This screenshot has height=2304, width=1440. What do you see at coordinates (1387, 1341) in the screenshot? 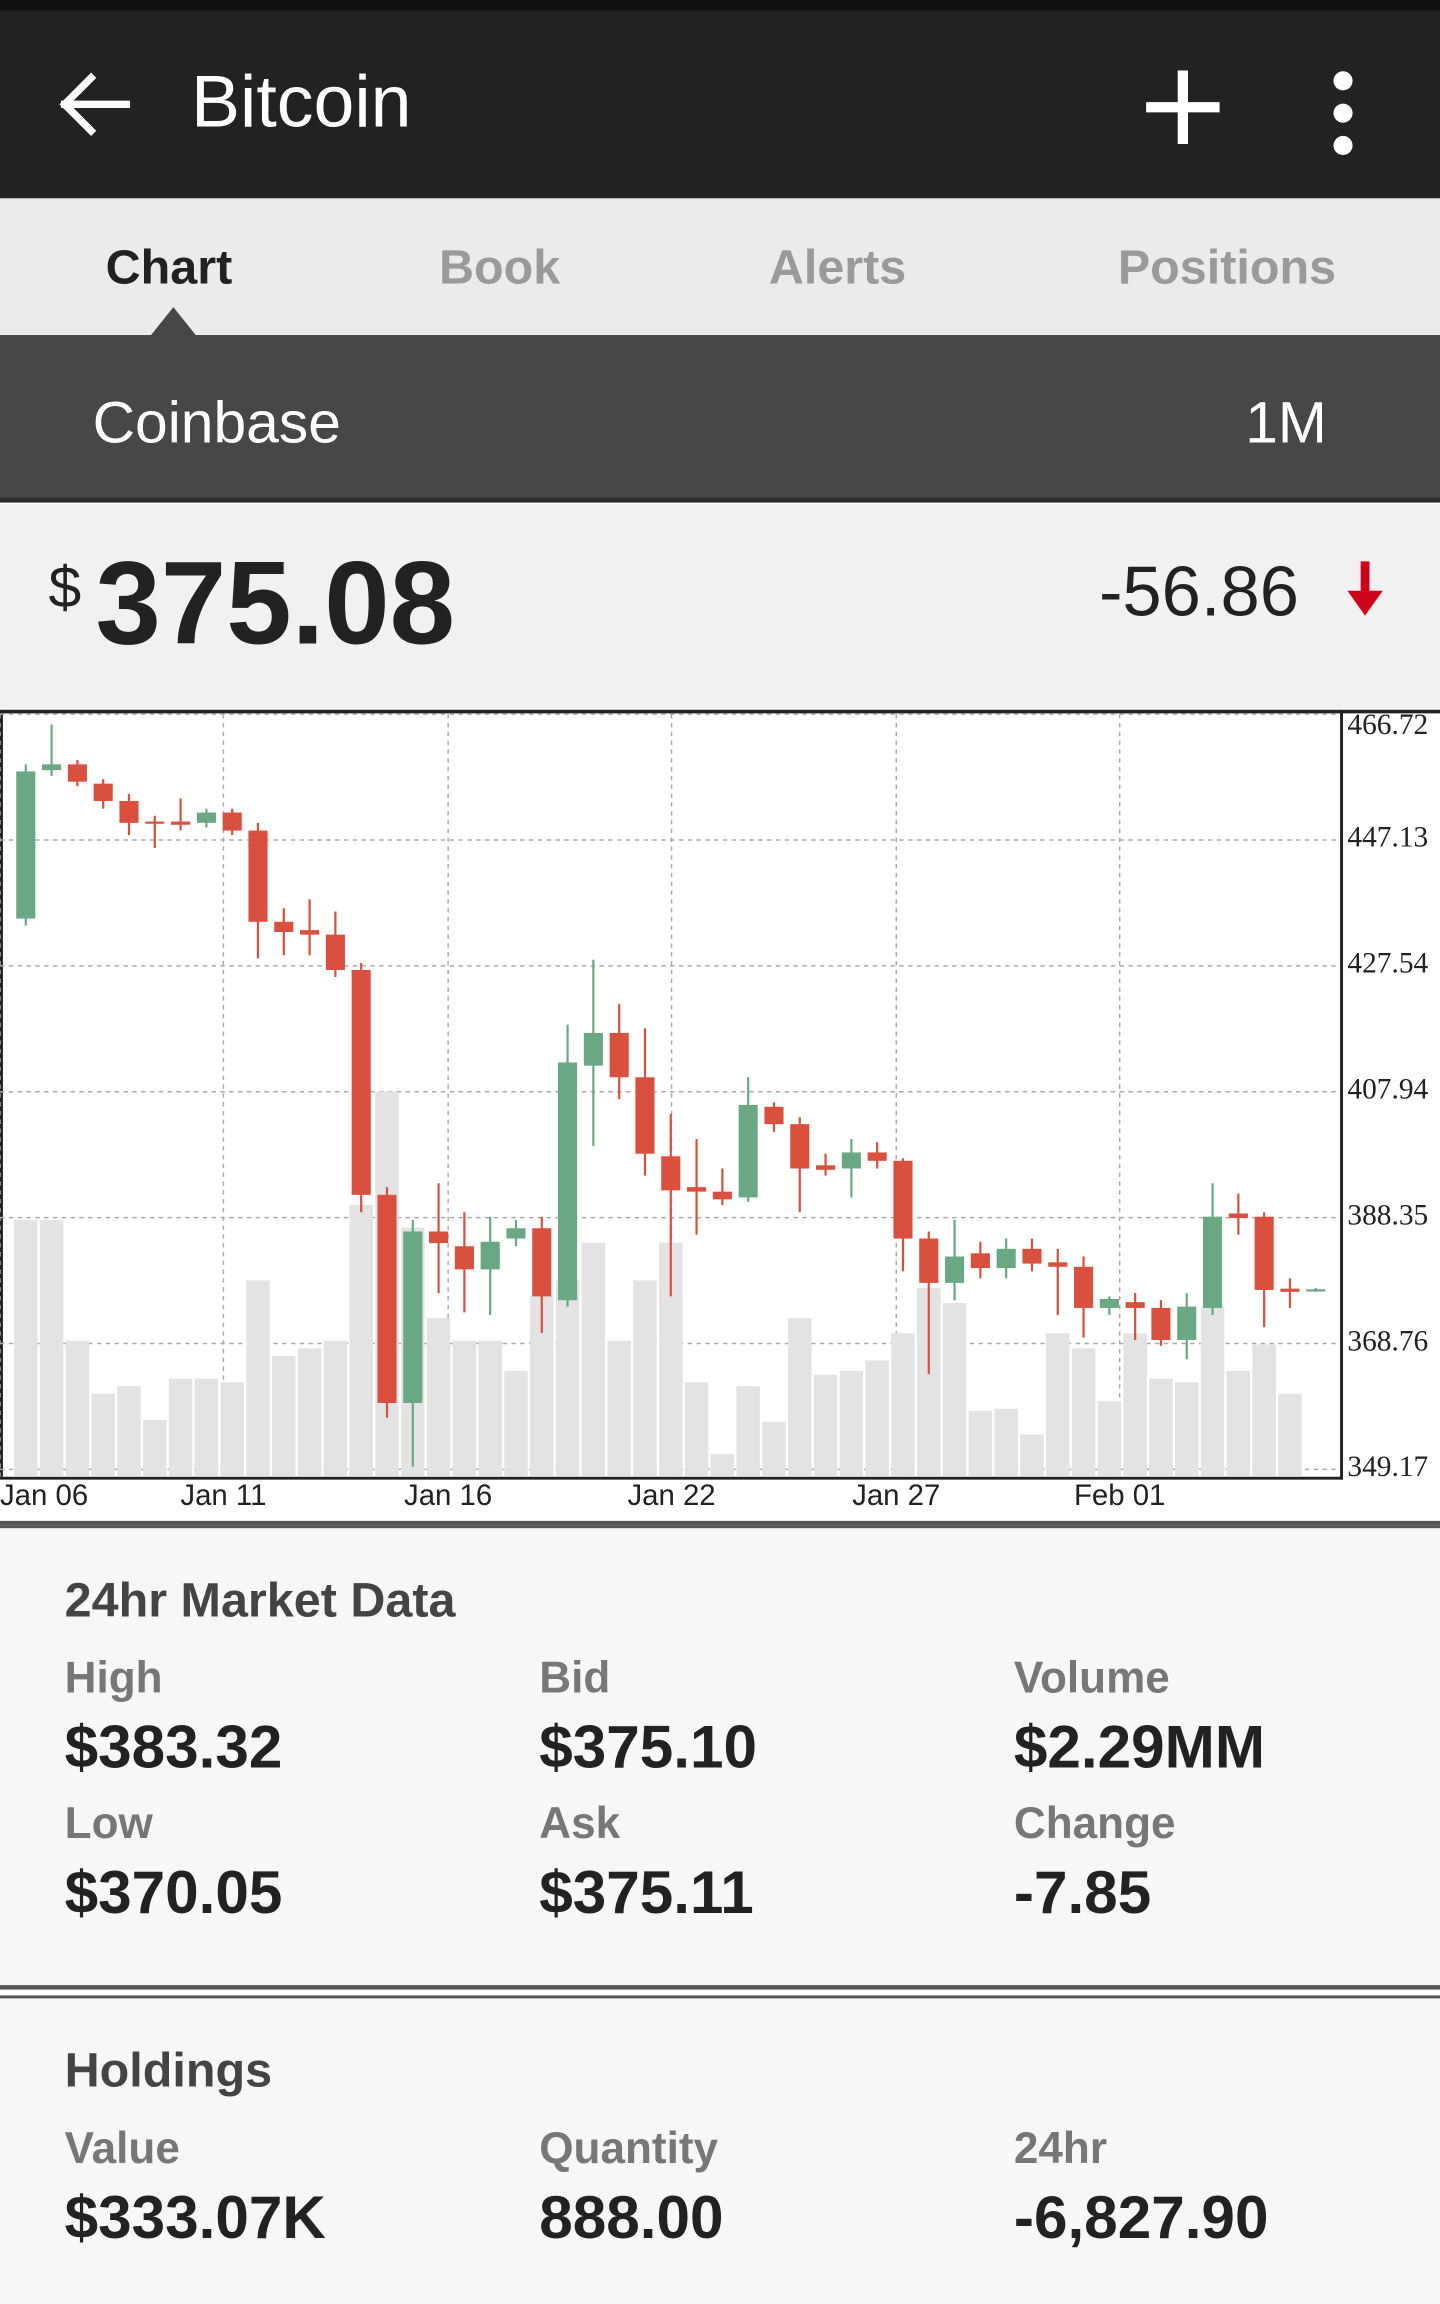
I see `y-tick-label: 368.76` at bounding box center [1387, 1341].